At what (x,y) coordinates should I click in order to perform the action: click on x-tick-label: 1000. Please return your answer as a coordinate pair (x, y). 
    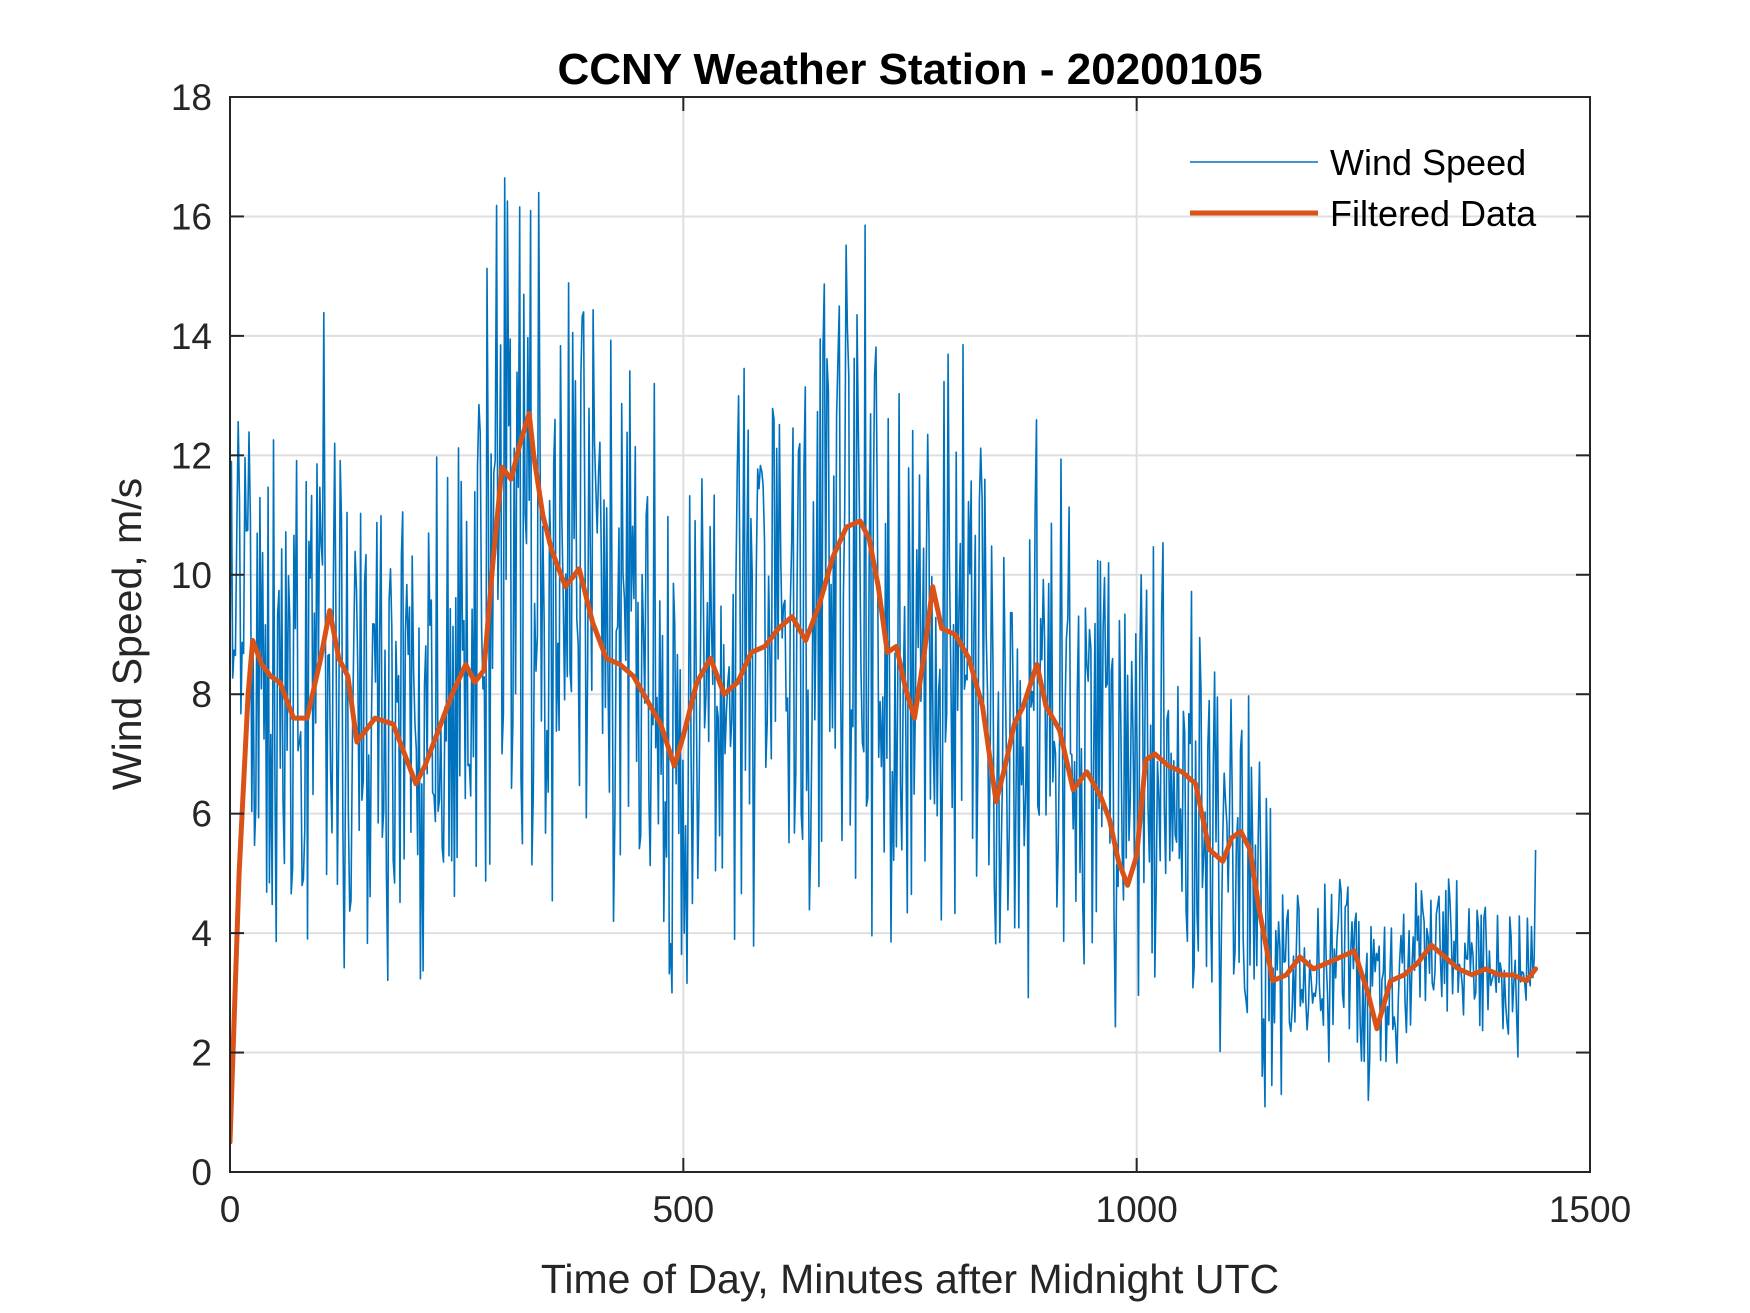
    Looking at the image, I should click on (1137, 1209).